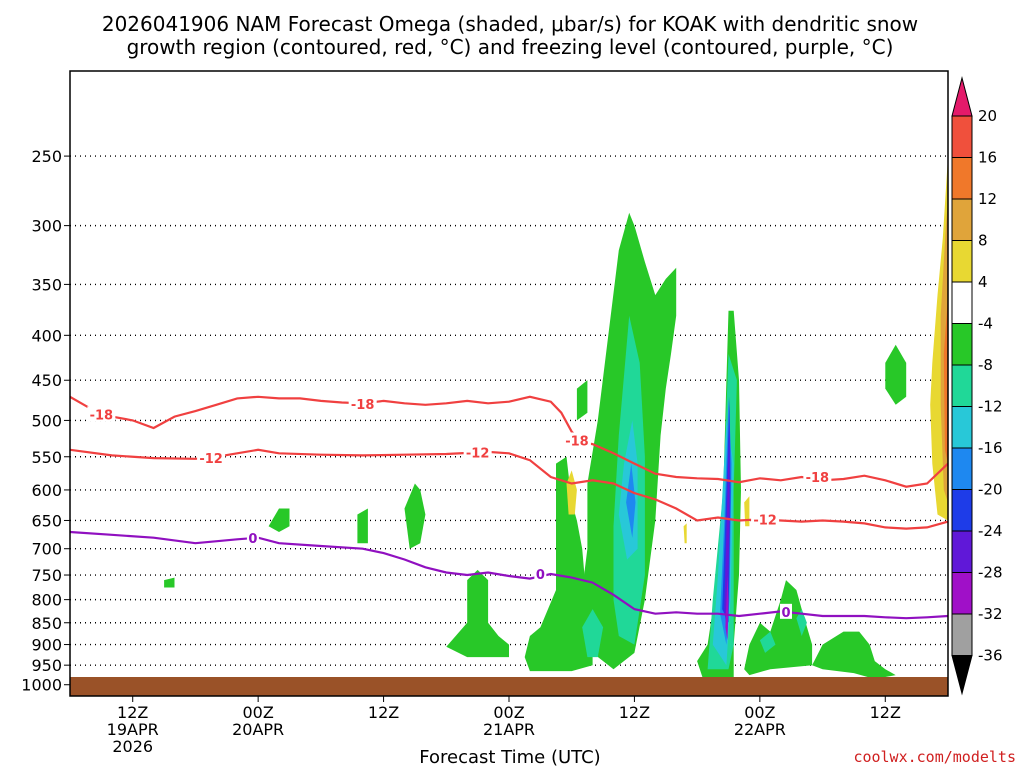  I want to click on ytick-label-450: 450, so click(46, 380).